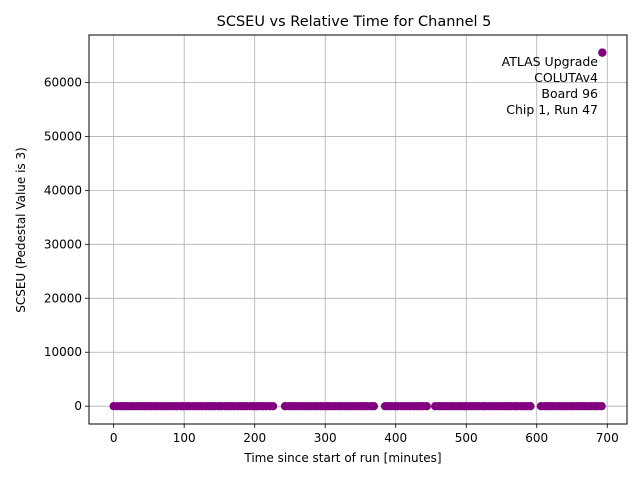  Describe the element at coordinates (550, 61) in the screenshot. I see `annotation-line-1: ATLAS Upgrade` at that location.